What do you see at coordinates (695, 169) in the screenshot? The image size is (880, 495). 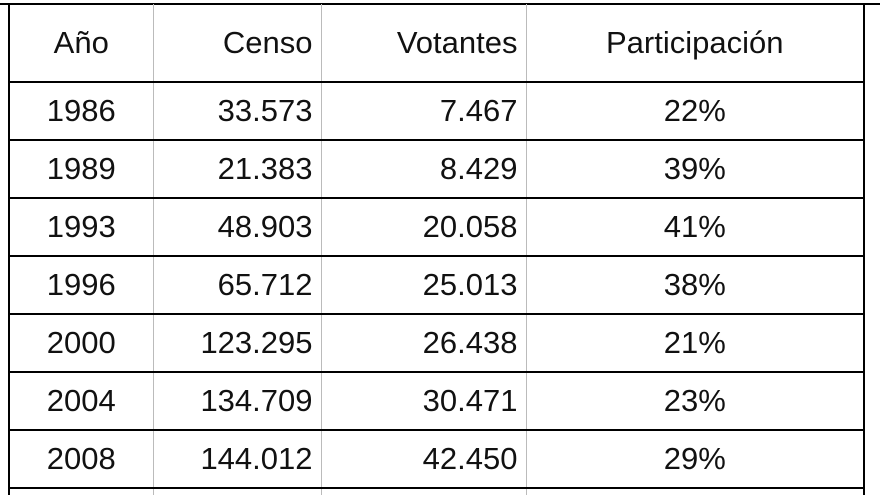 I see `table-cell: 39%` at bounding box center [695, 169].